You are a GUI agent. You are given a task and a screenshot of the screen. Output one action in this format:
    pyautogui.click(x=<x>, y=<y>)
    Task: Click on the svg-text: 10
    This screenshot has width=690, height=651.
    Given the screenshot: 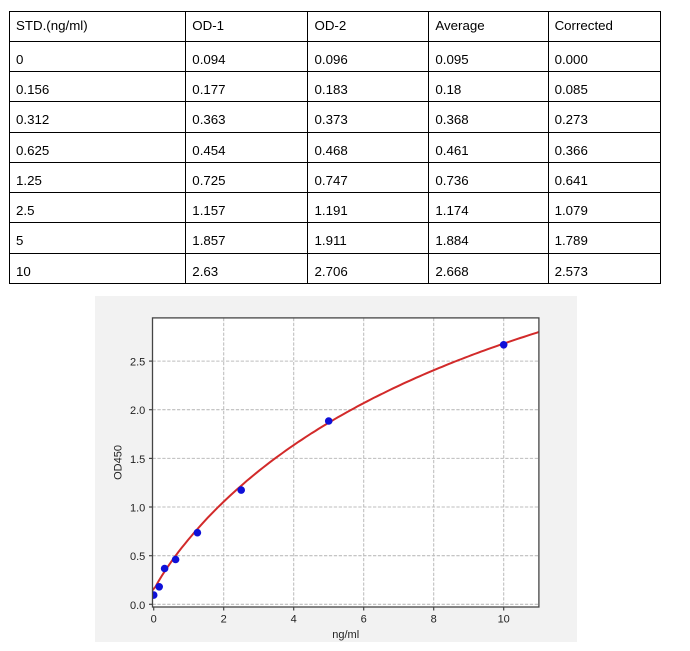 What is the action you would take?
    pyautogui.click(x=504, y=620)
    